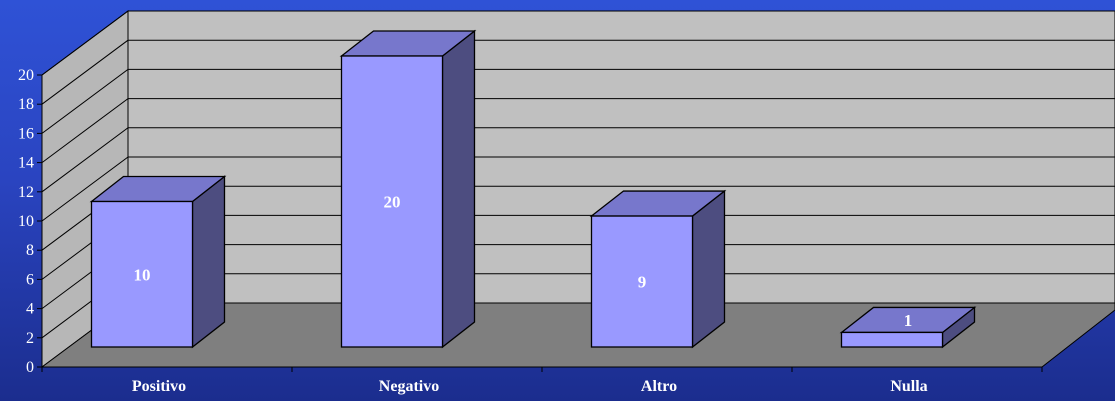 The height and width of the screenshot is (401, 1115). What do you see at coordinates (30, 250) in the screenshot?
I see `y-tick-label: 8` at bounding box center [30, 250].